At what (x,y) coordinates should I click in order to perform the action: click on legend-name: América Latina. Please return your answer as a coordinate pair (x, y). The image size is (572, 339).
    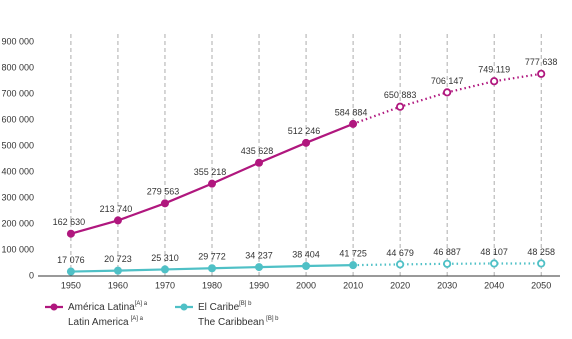
    Looking at the image, I should click on (101, 307).